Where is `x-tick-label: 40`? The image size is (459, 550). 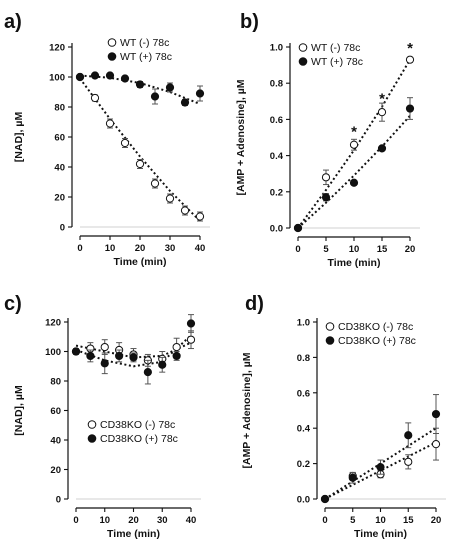 x-tick-label: 40 is located at coordinates (200, 248).